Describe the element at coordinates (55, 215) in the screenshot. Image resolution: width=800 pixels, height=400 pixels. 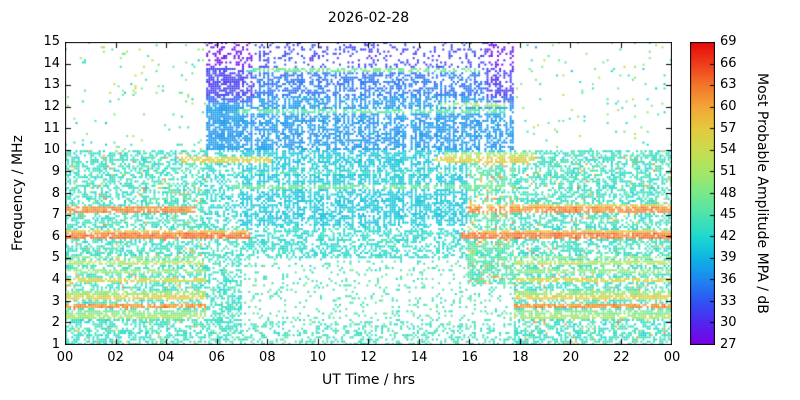
I see `y-tick-label: 7` at that location.